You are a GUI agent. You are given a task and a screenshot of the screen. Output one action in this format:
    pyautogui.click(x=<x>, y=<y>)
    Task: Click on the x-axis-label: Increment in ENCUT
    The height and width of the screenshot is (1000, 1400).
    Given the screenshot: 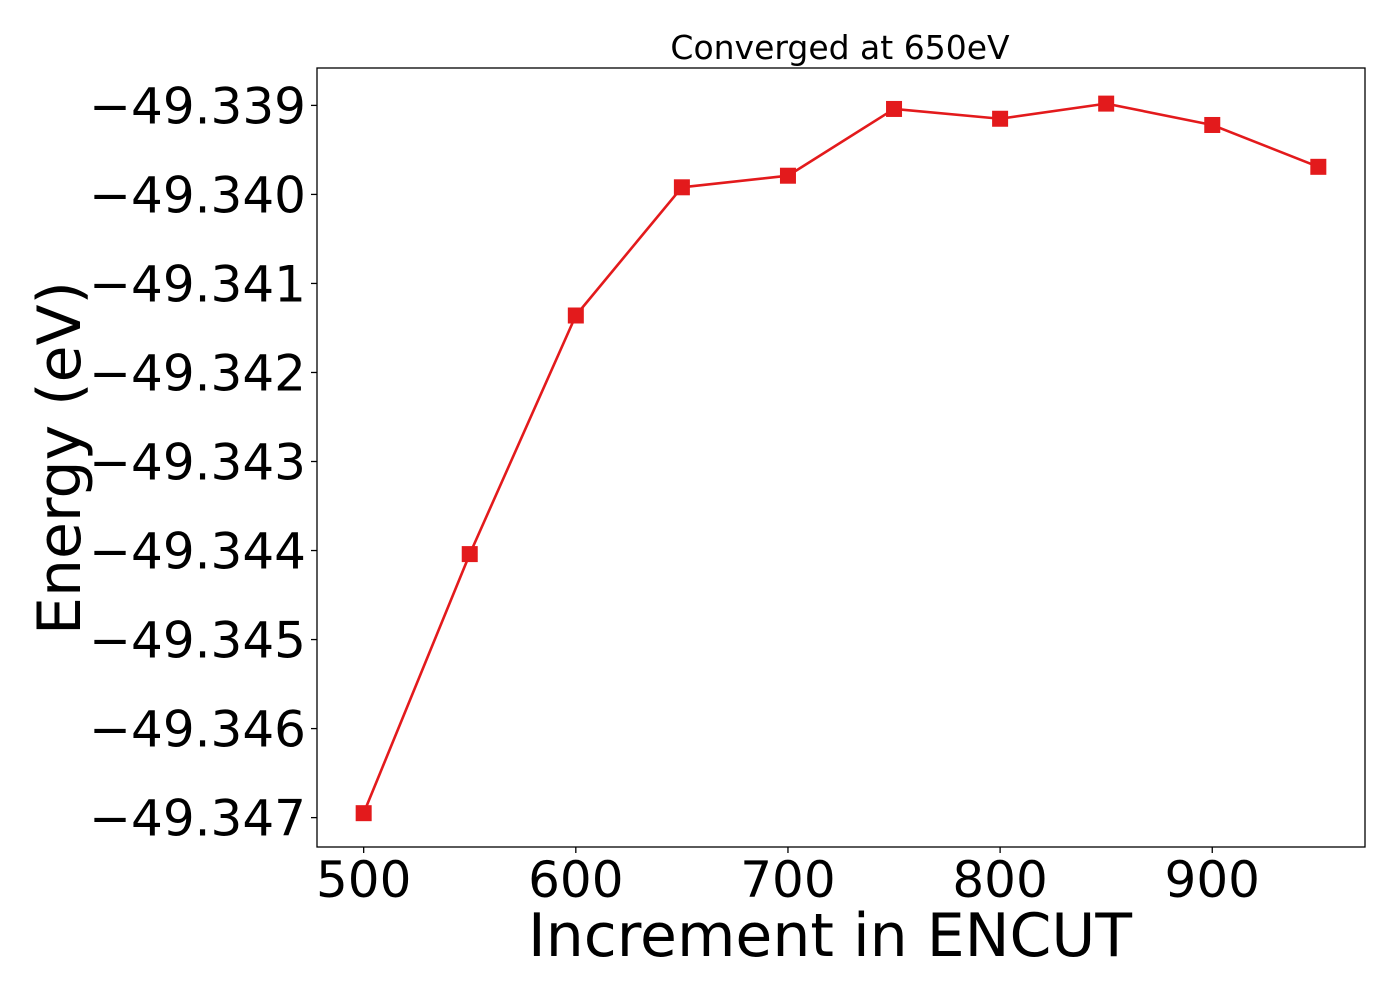 What is the action you would take?
    pyautogui.click(x=830, y=936)
    